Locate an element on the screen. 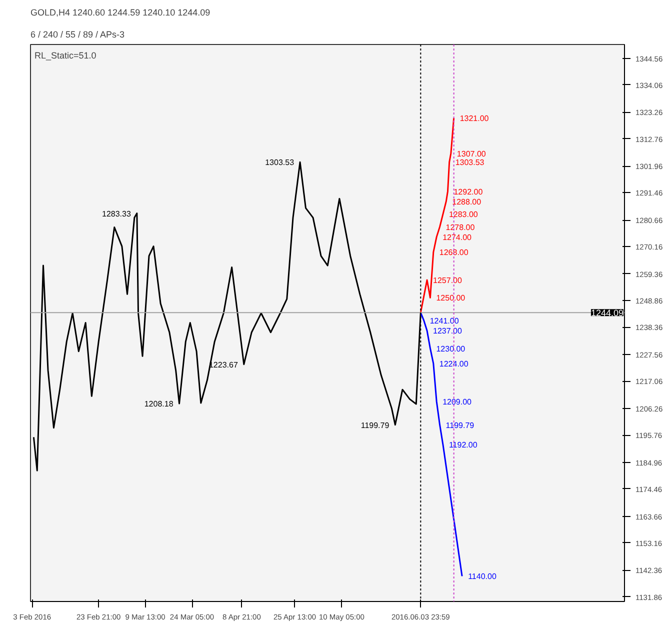 This screenshot has width=665, height=624. data-label: 1230.00 is located at coordinates (451, 349).